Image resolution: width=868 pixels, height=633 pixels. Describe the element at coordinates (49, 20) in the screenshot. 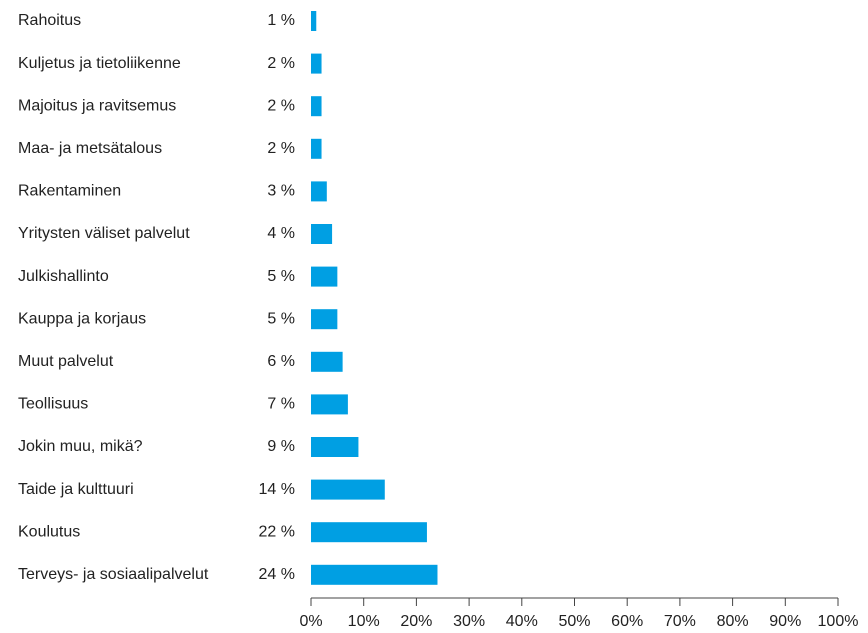

I see `category-label: Rahoitus` at that location.